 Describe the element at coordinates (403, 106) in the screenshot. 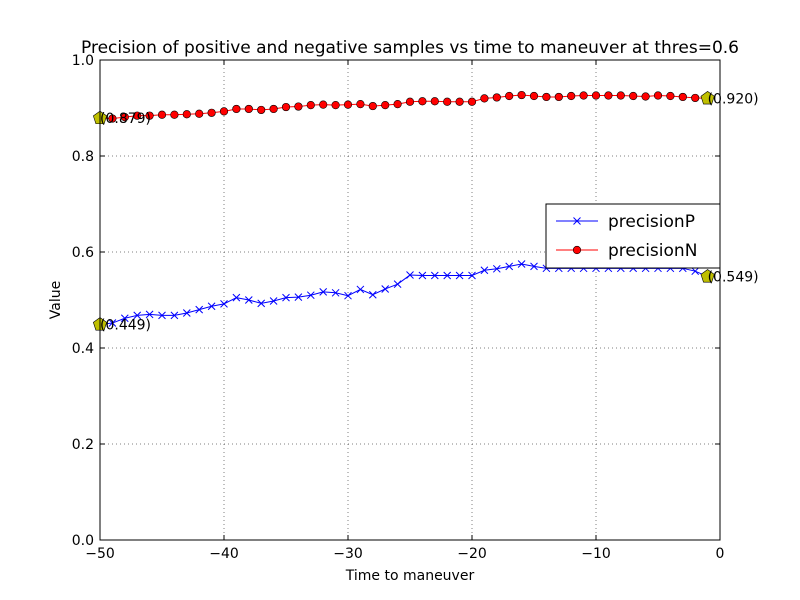

I see `series-precisionN` at that location.